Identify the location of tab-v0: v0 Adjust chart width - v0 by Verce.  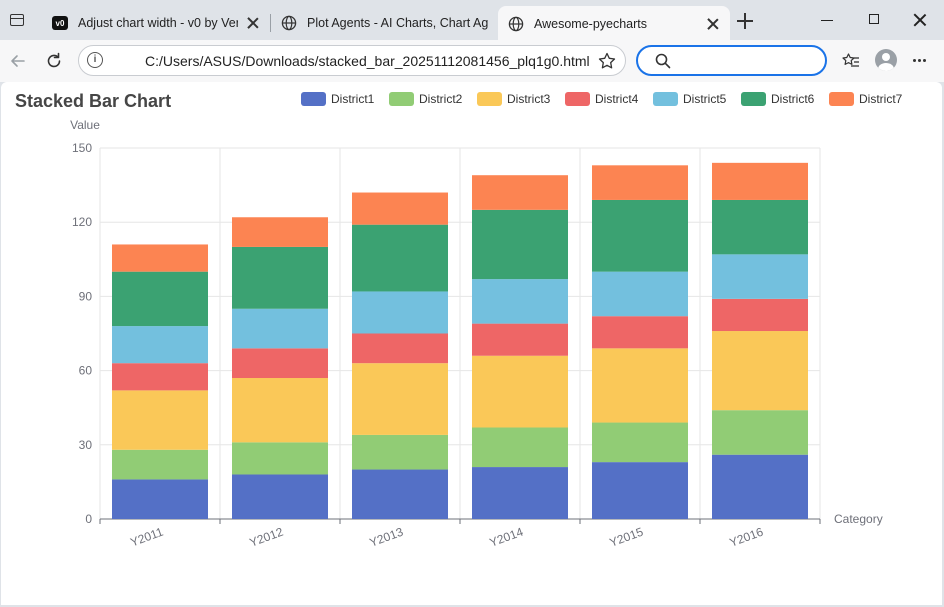
(156, 23).